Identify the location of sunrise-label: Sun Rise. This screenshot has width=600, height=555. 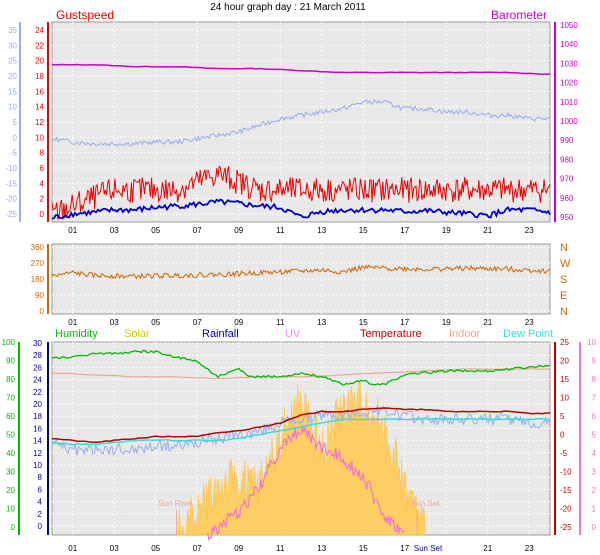
(174, 503).